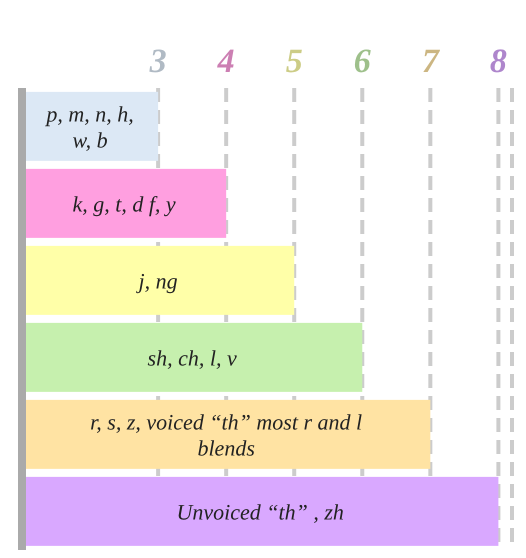 This screenshot has width=526, height=558. I want to click on y-tick-label: k, g, t, d f, y, so click(124, 203).